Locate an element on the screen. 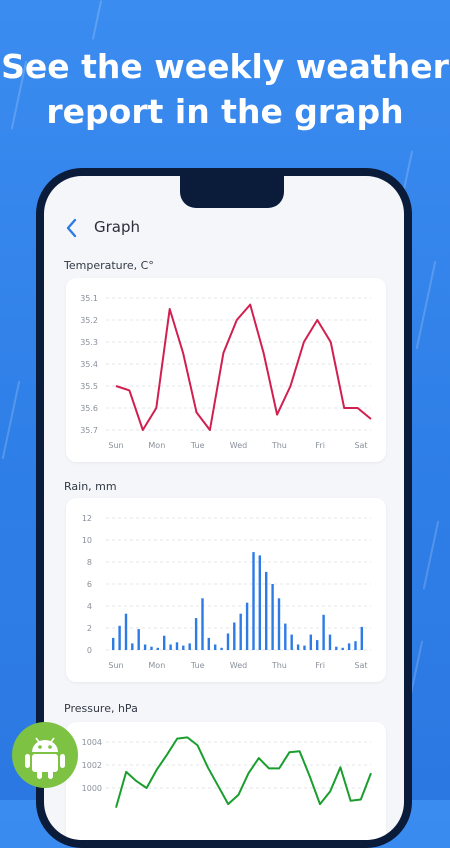 Image resolution: width=450 pixels, height=848 pixels. temperature-y-tick-label: 35.3 is located at coordinates (89, 342).